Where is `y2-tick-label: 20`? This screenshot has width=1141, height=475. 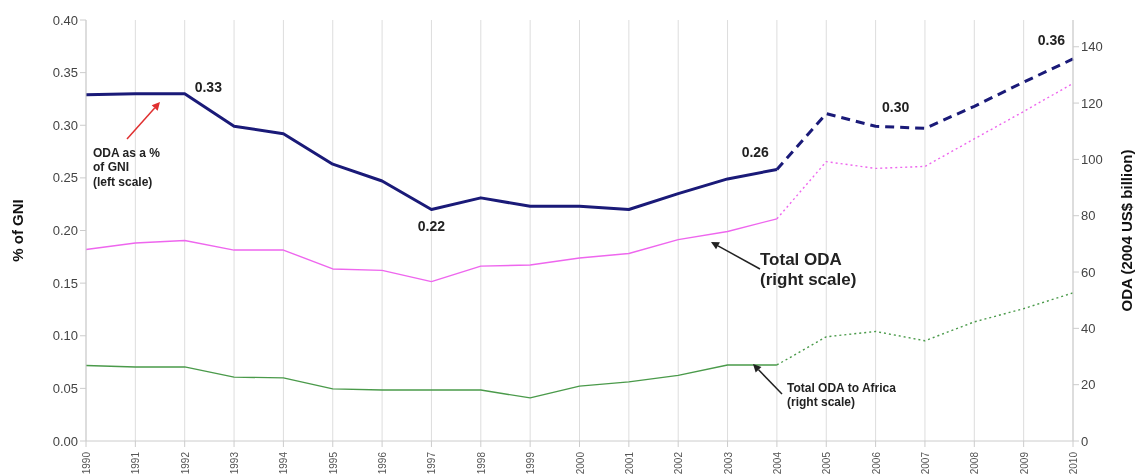
y2-tick-label: 20 is located at coordinates (1088, 385).